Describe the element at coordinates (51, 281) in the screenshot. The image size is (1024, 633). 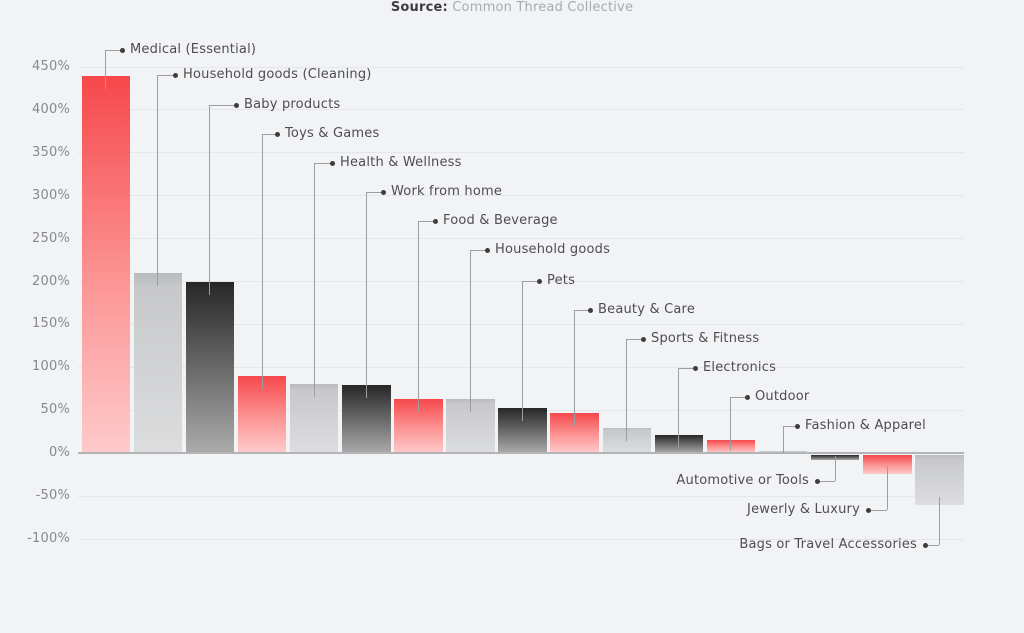
I see `y-tick-label: 200%` at that location.